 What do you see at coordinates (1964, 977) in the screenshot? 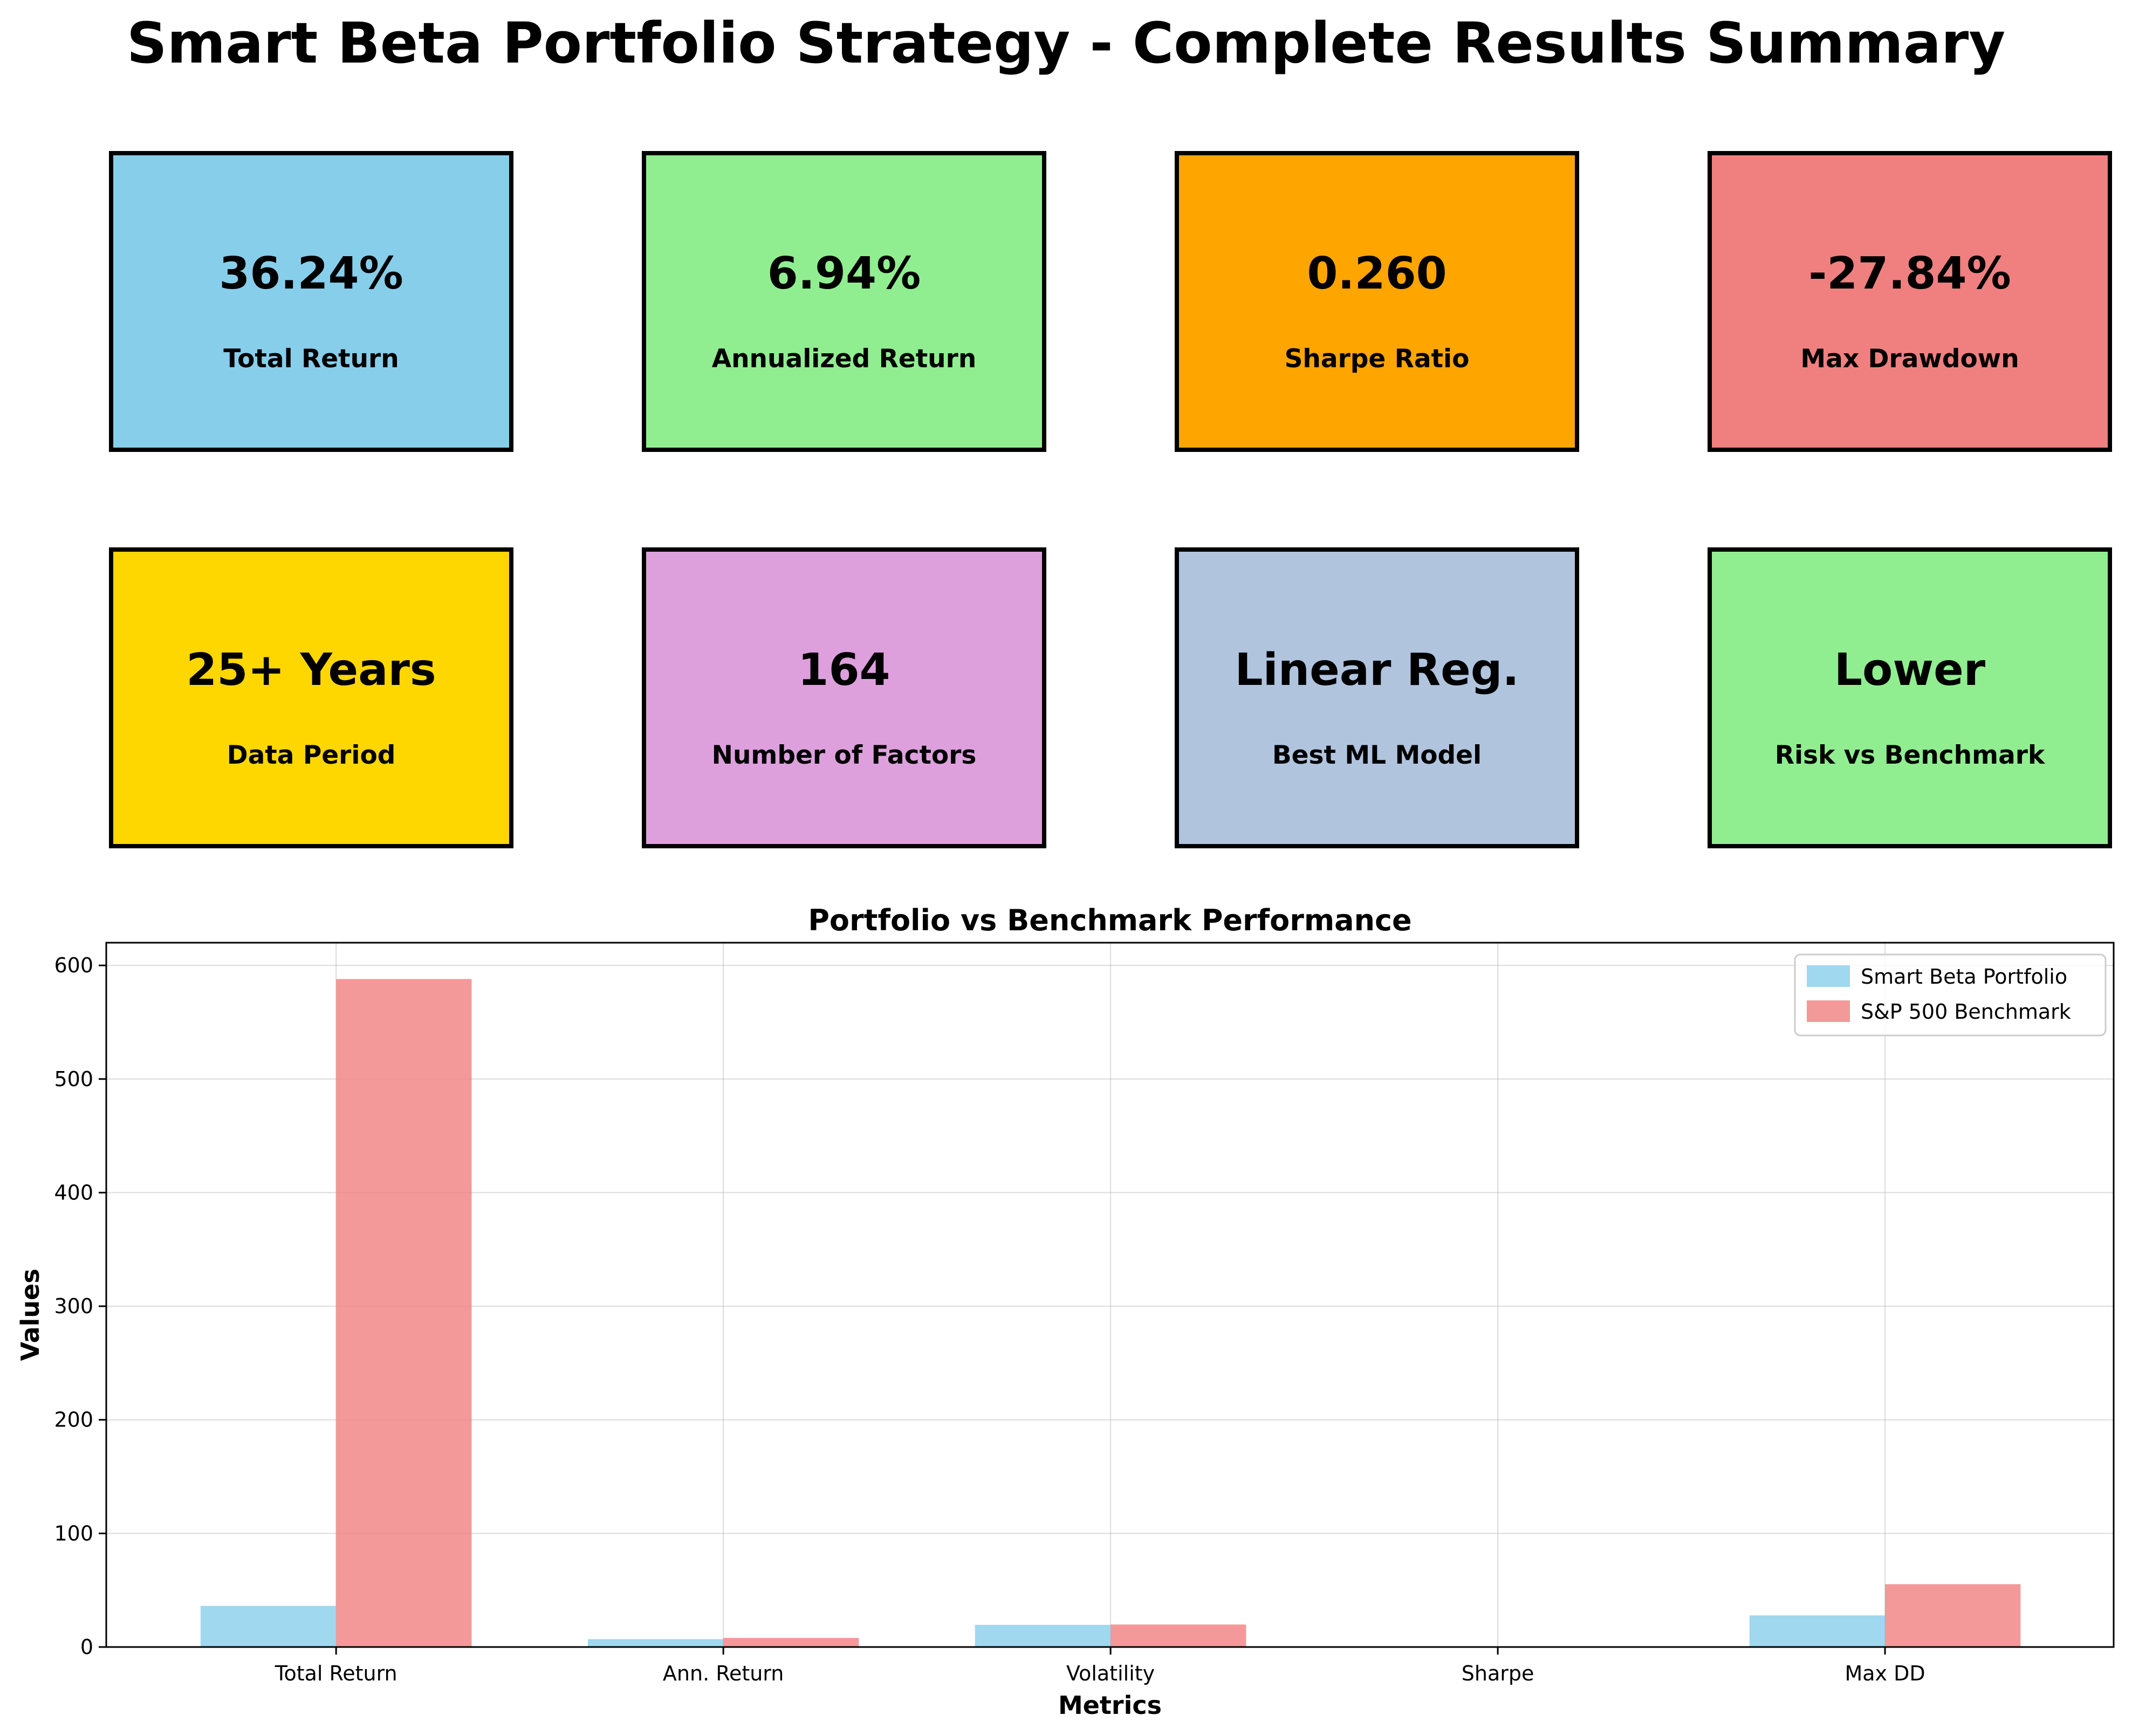
I see `legend-entry-label: Smart Beta Portfolio` at bounding box center [1964, 977].